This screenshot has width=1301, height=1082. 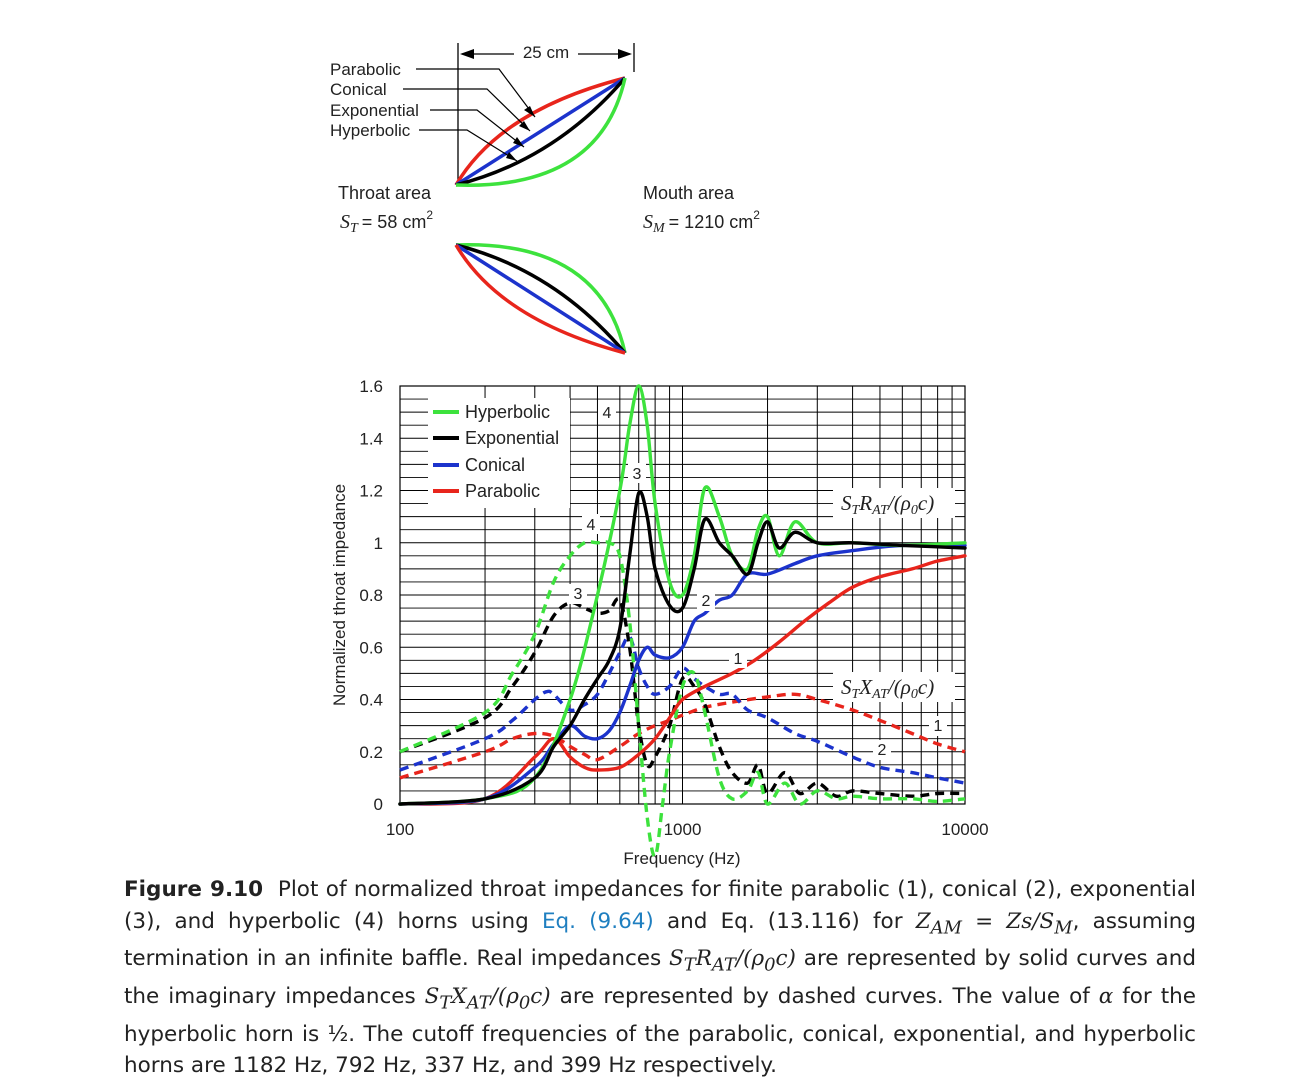 I want to click on x-tick-label: 100, so click(x=400, y=829).